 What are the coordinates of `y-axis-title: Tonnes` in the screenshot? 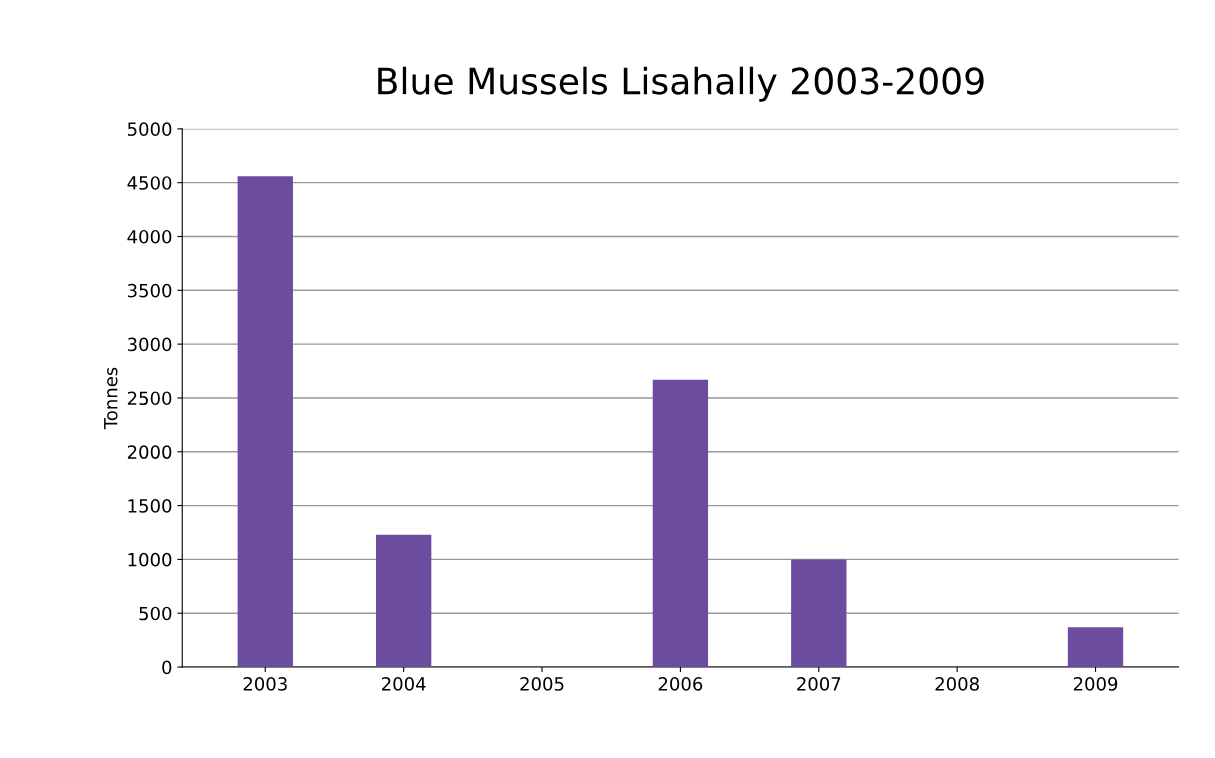 It's located at (111, 398).